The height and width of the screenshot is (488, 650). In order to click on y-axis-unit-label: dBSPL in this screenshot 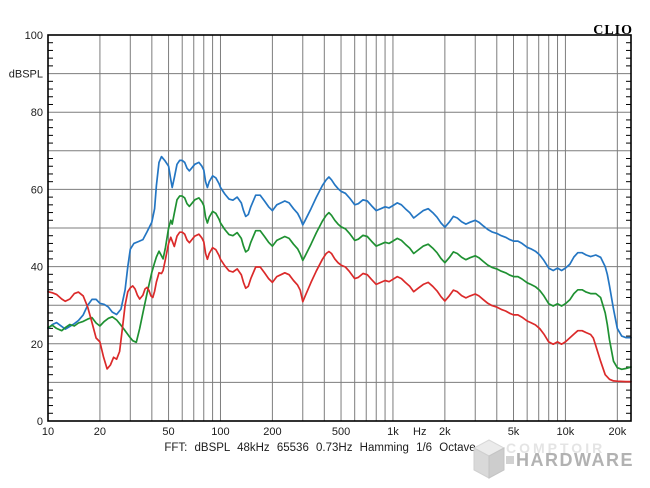, I will do `click(26, 75)`.